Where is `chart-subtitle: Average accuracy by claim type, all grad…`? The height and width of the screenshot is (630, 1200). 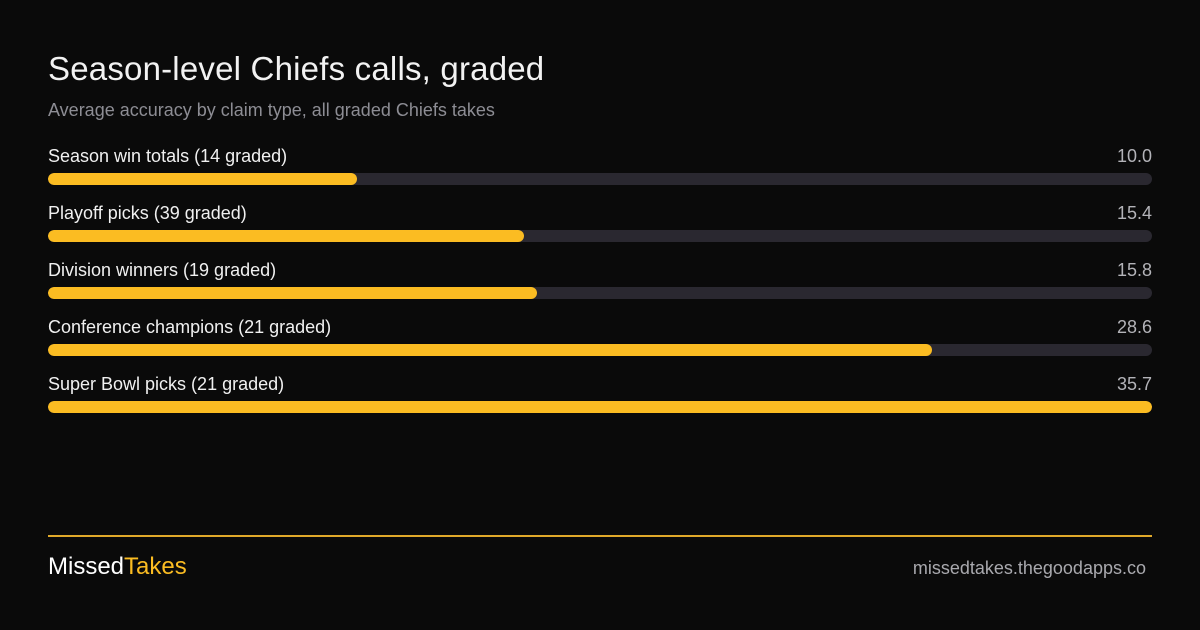 chart-subtitle: Average accuracy by claim type, all grad… is located at coordinates (271, 110).